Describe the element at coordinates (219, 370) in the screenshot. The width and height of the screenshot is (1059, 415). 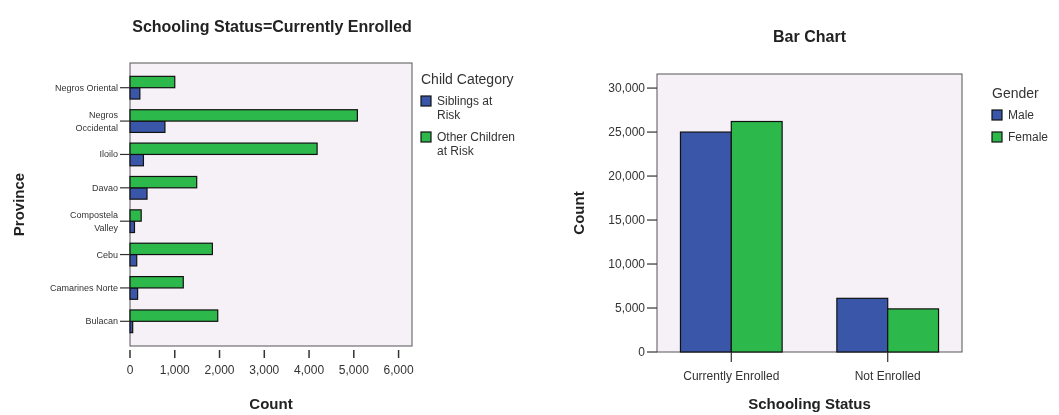
I see `x-tick-label: 2,000` at that location.